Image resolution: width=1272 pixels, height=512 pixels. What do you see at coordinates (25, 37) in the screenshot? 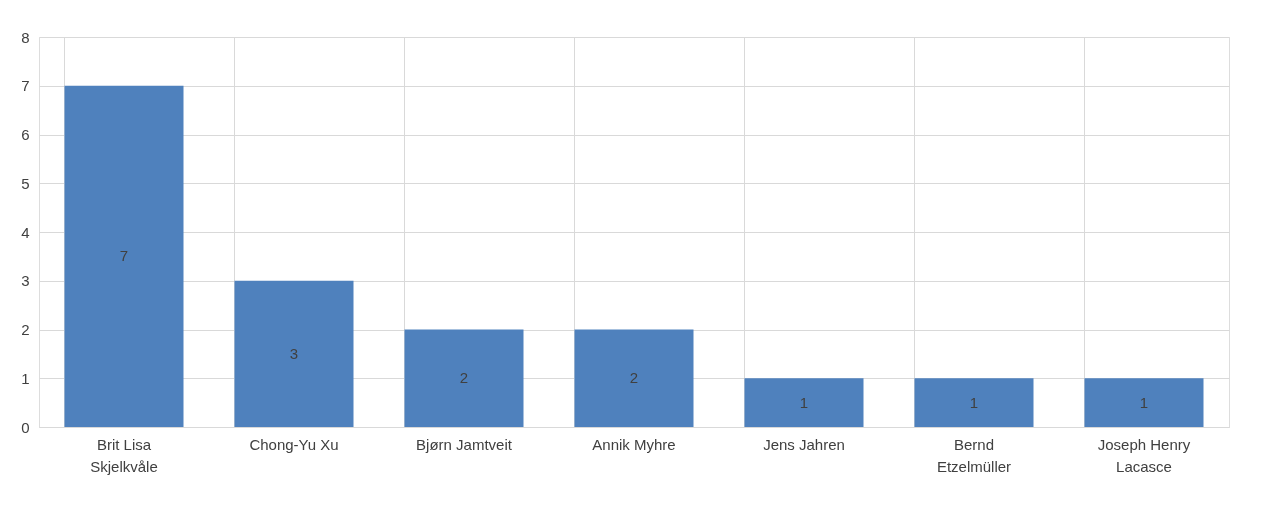
I see `y-tick-label: 8` at bounding box center [25, 37].